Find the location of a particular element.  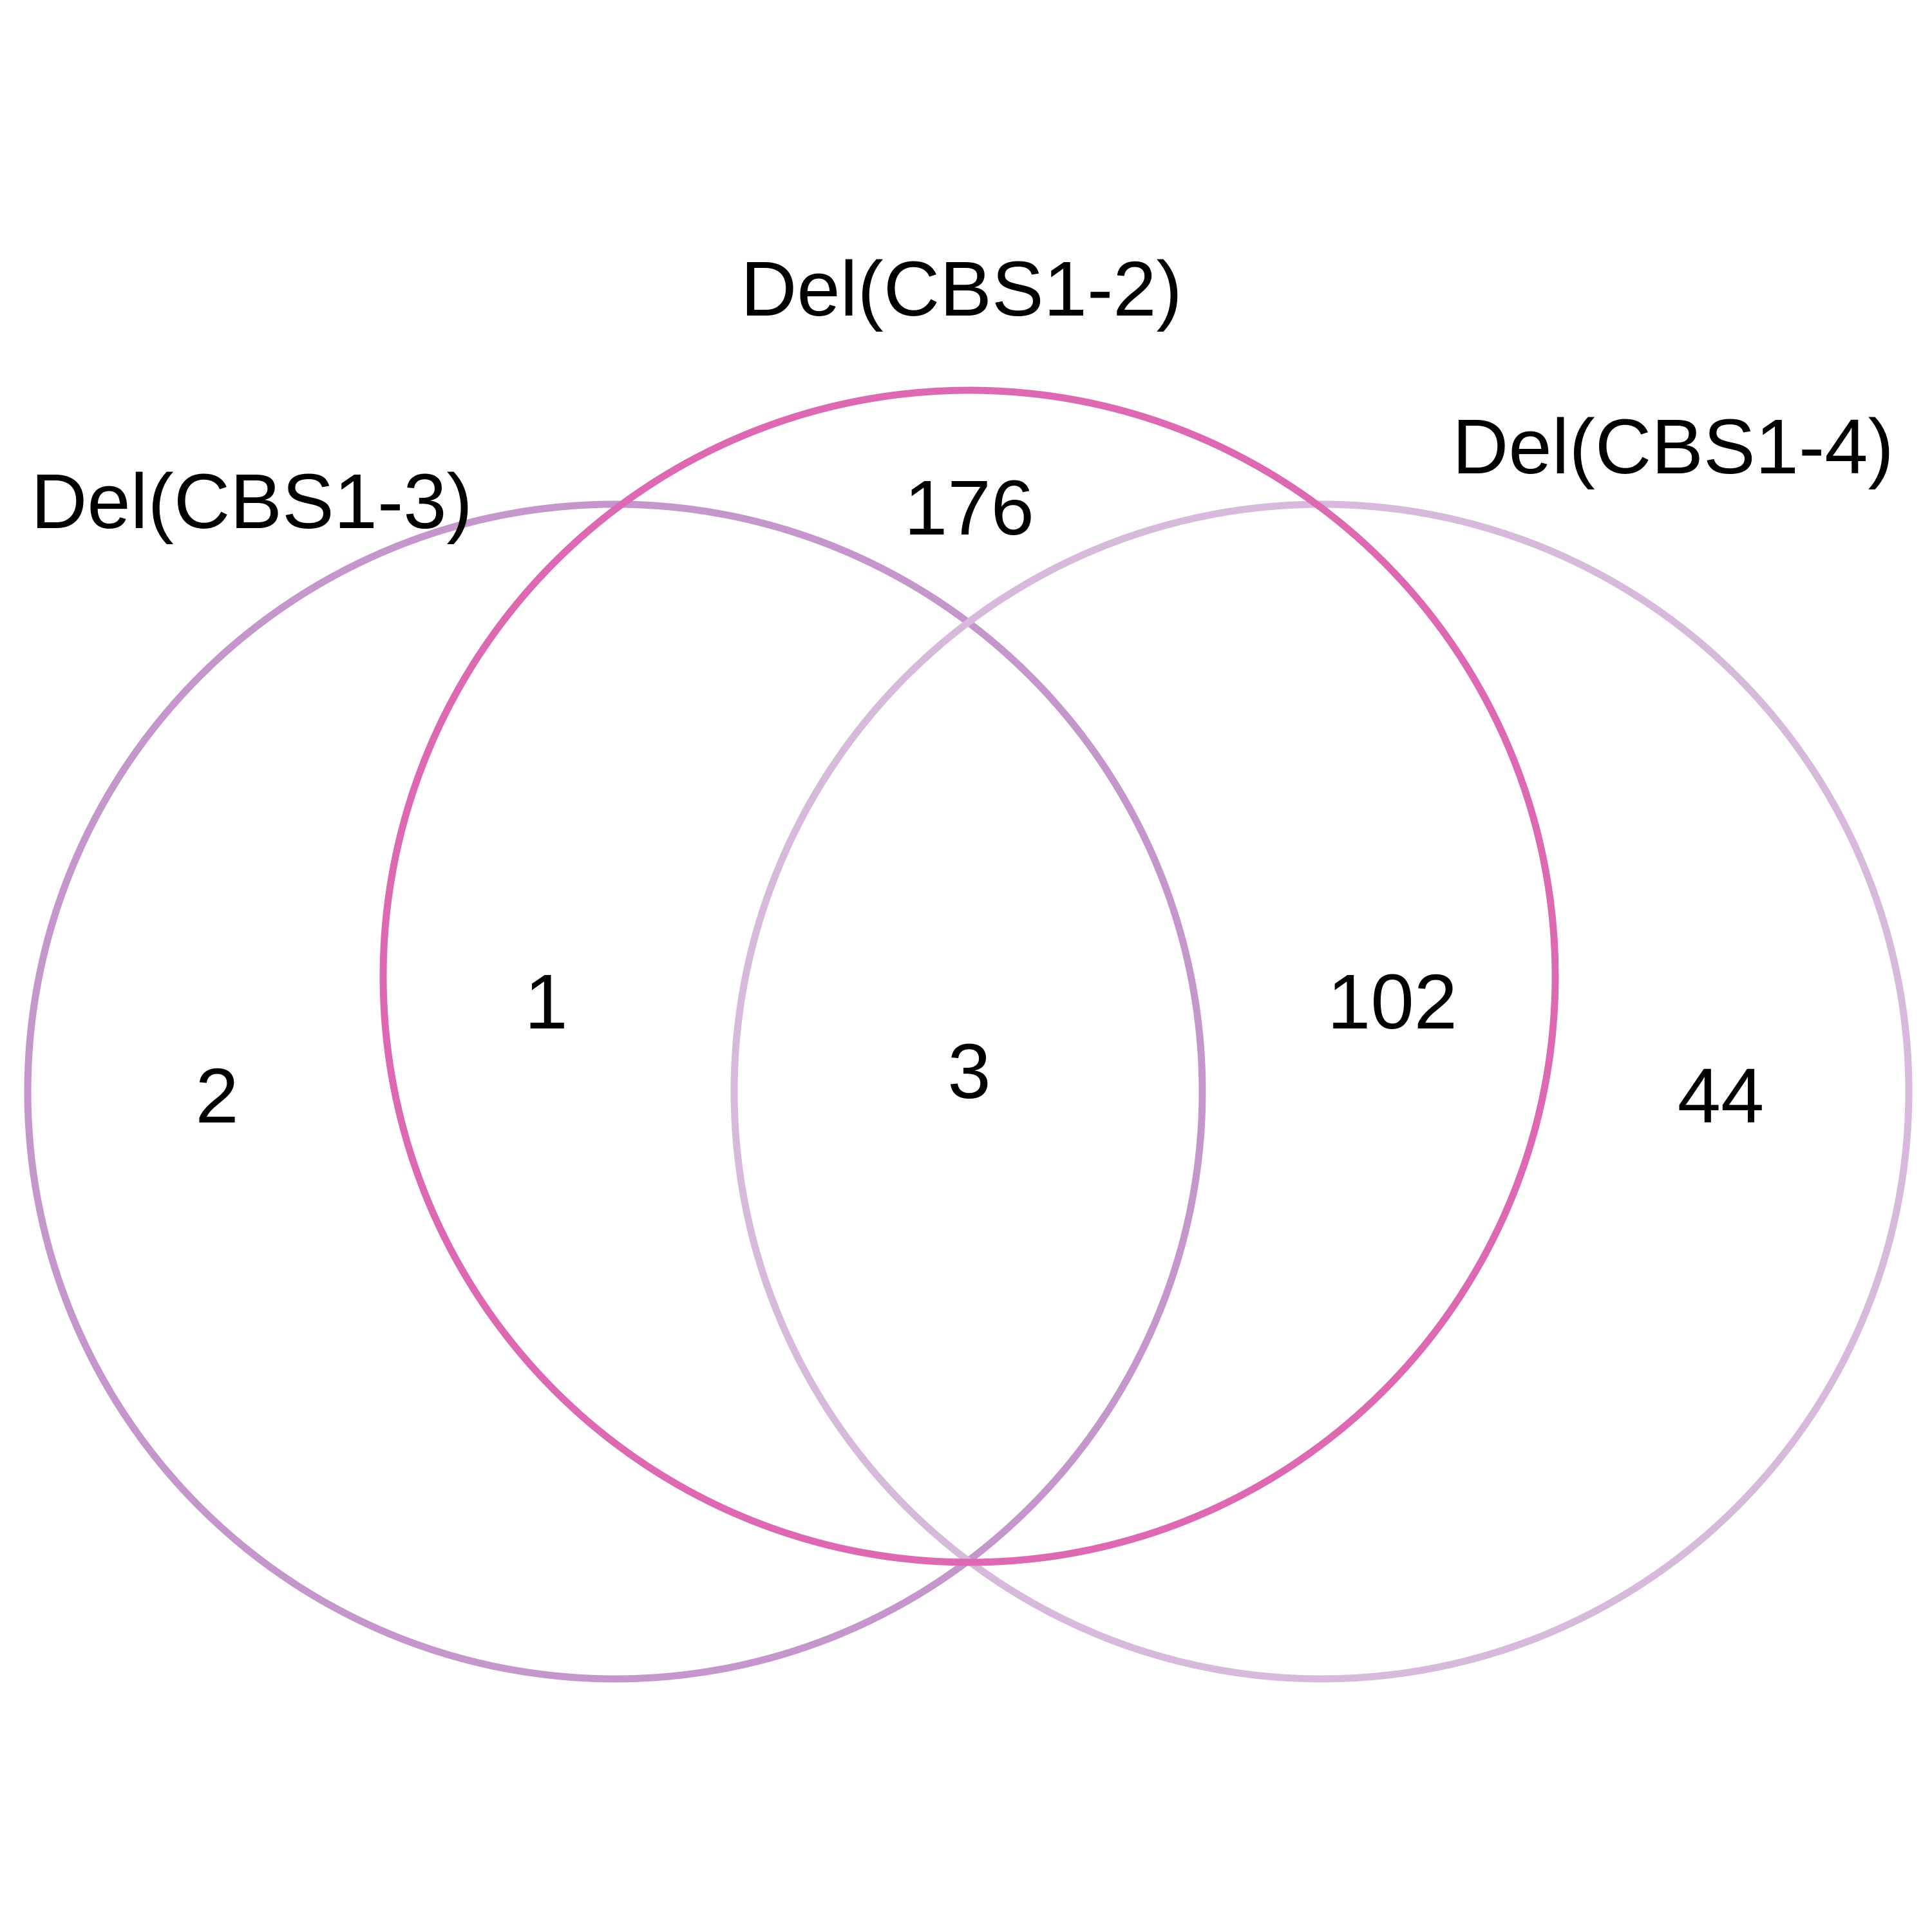

set-label-del-cbs1-2: Del(CBS1-2) is located at coordinates (962, 288).